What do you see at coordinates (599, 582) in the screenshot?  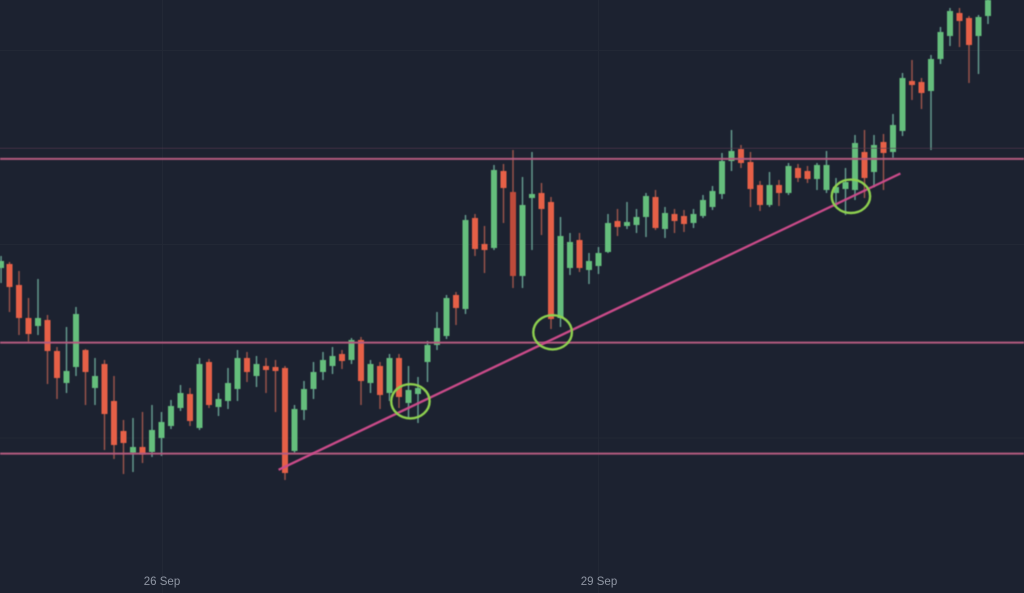 I see `svg-text: 29 Sep` at bounding box center [599, 582].